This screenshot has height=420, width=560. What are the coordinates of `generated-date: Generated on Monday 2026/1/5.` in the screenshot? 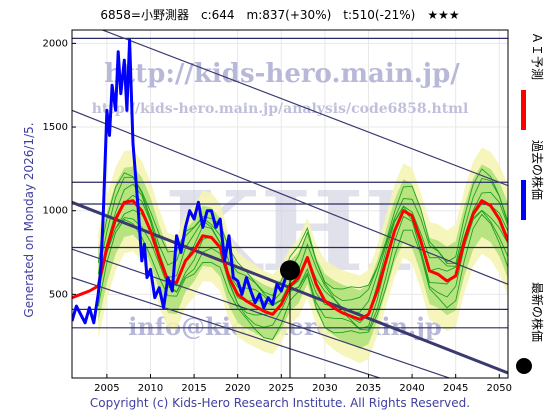 It's located at (29, 220).